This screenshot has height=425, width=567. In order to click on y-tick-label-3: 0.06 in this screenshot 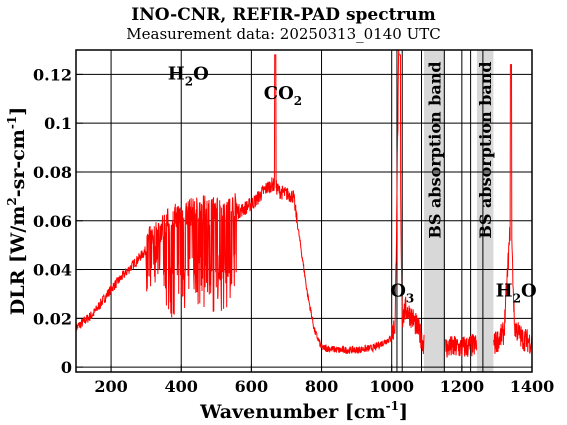, I will do `click(52, 221)`.